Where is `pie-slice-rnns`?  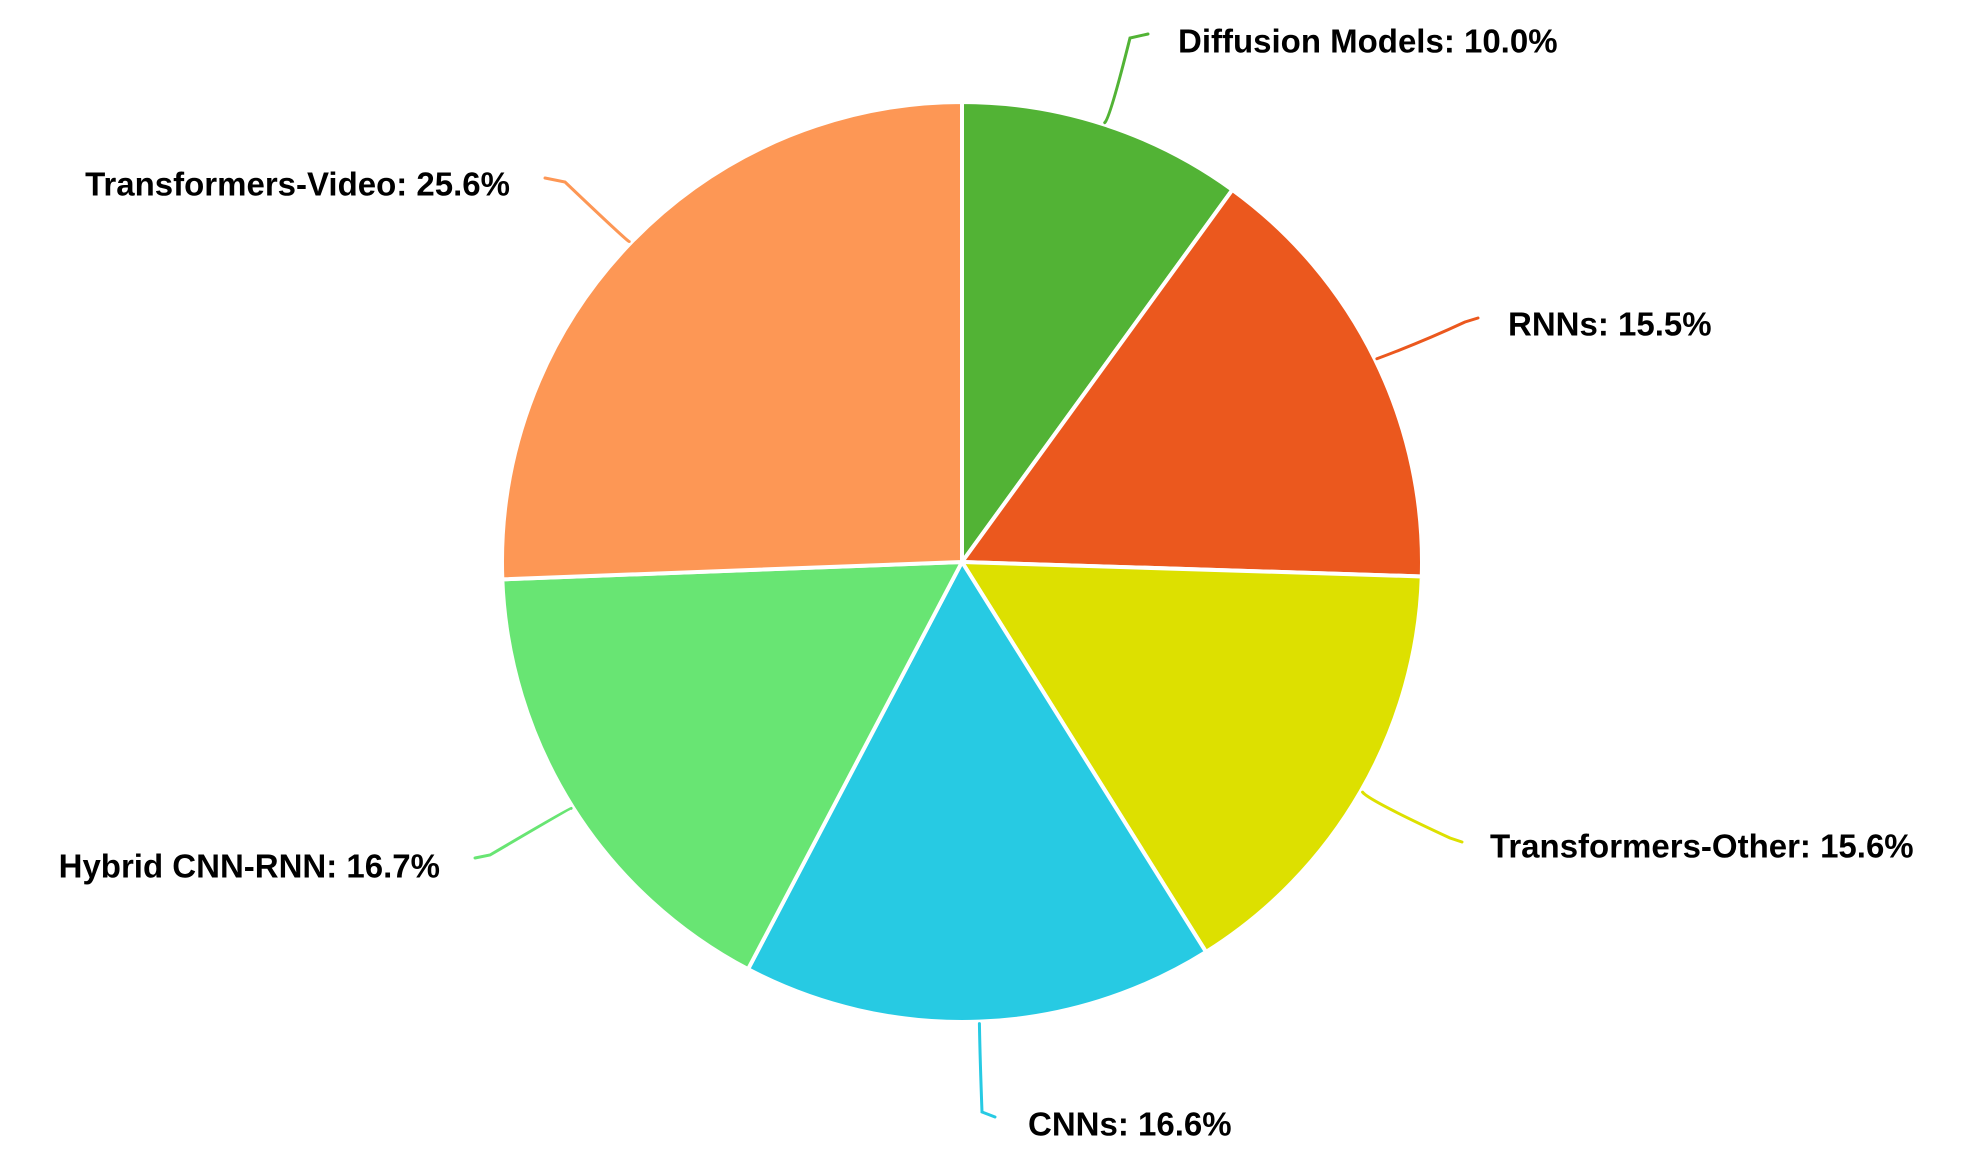
pie-slice-rnns is located at coordinates (1192, 383).